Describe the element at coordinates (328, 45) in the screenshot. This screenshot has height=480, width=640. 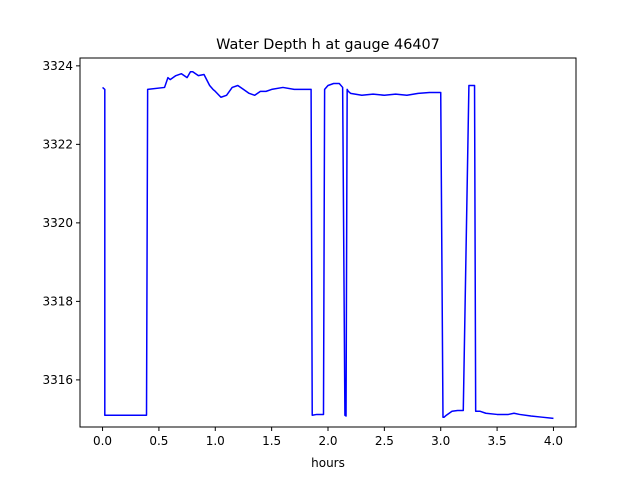
I see `chart-title: Water Depth h at gauge 46407` at that location.